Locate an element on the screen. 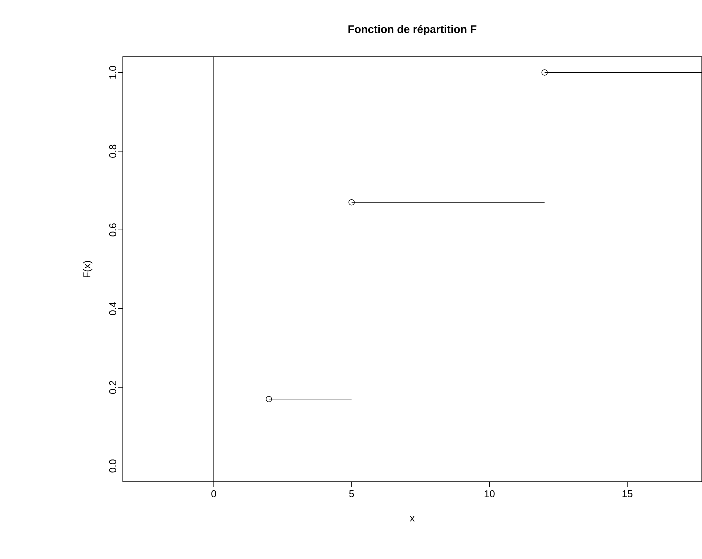 The width and height of the screenshot is (702, 559). x-axis-title: x is located at coordinates (412, 519).